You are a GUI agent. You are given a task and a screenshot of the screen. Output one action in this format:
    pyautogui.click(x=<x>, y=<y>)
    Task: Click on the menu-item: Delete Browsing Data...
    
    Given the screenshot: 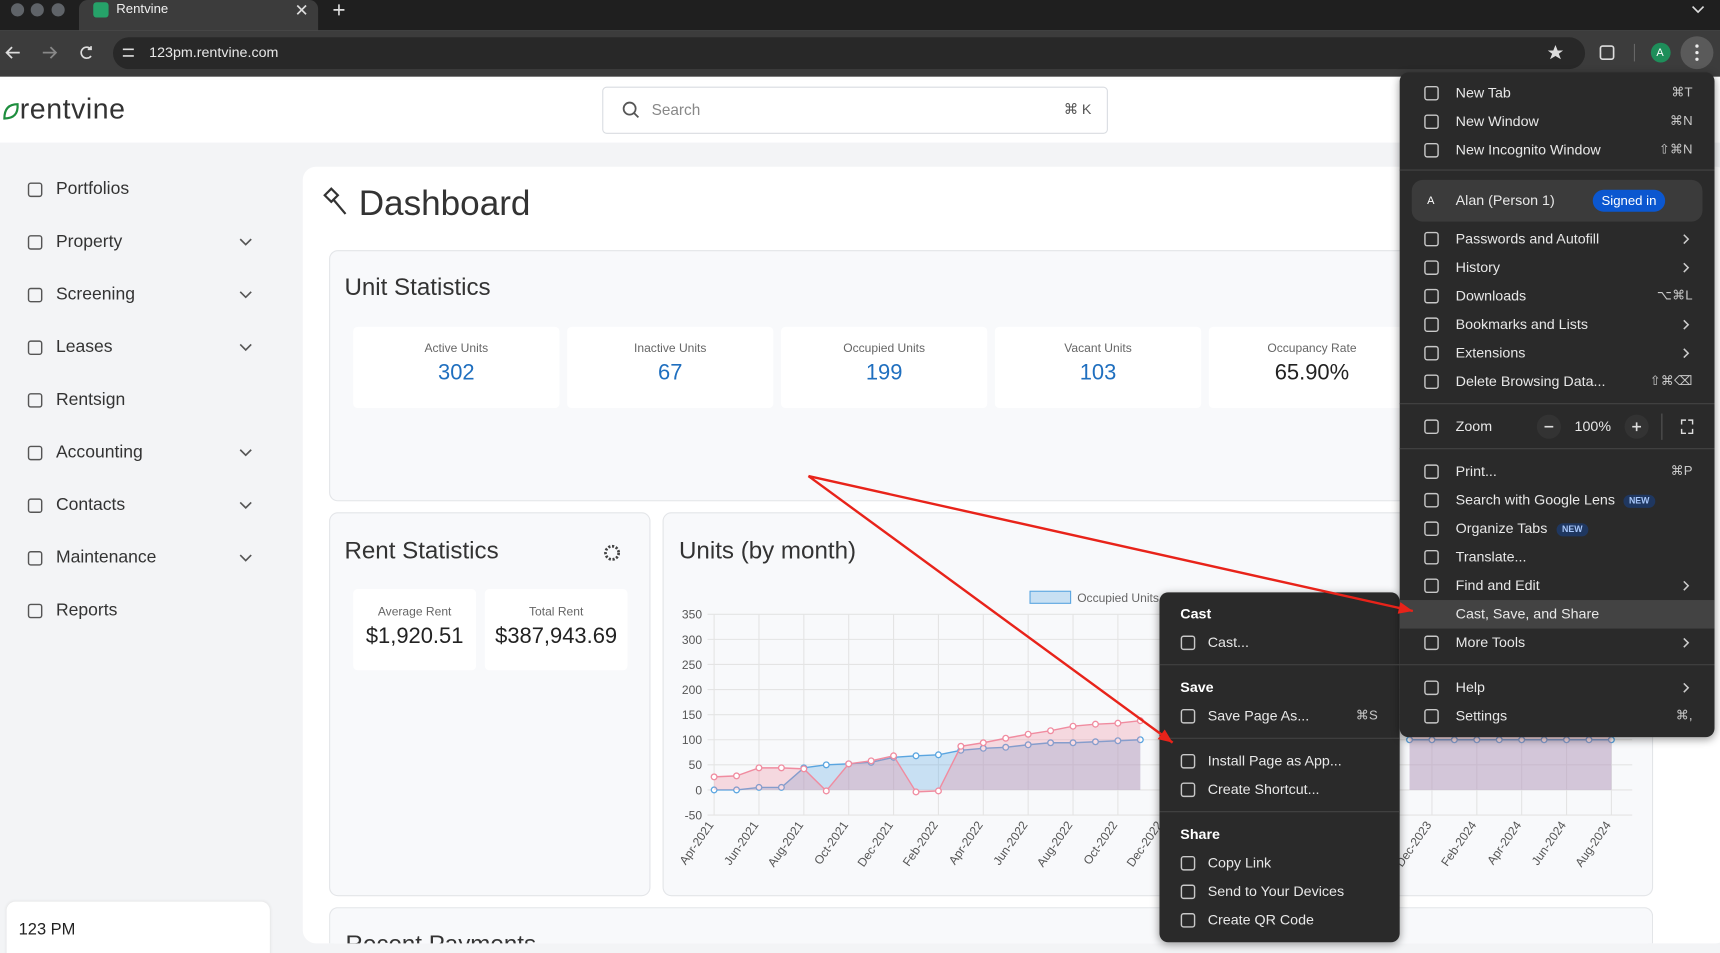 What is the action you would take?
    pyautogui.click(x=1530, y=380)
    